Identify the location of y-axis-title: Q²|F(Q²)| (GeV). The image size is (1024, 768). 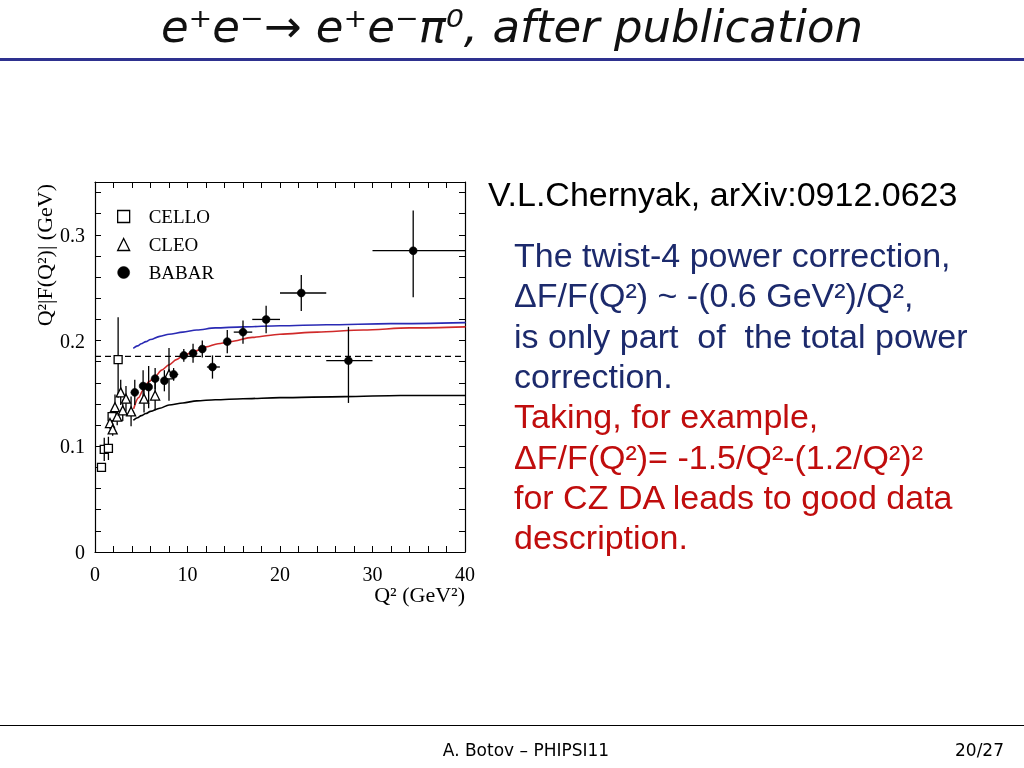
(44, 255).